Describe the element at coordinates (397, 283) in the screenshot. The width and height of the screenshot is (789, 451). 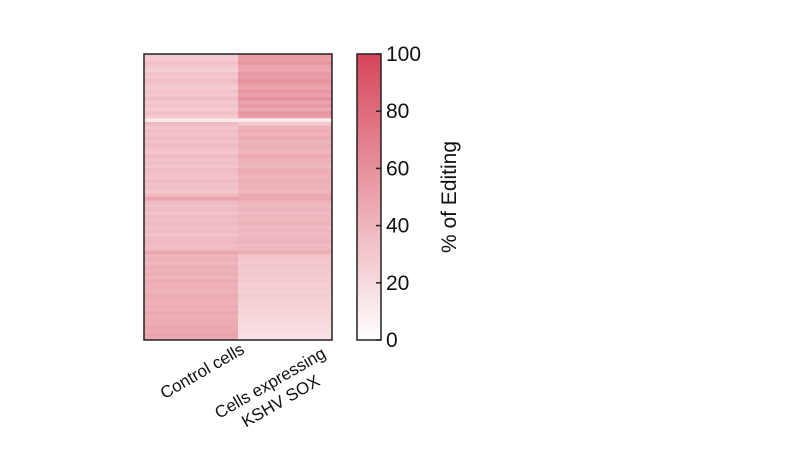
I see `colorbar-tick-label: 20` at that location.